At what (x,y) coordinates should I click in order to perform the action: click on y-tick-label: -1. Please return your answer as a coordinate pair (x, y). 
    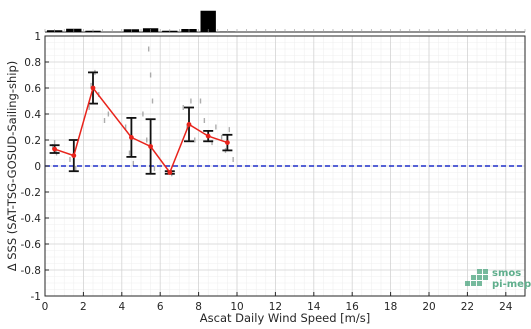
    Looking at the image, I should click on (36, 297).